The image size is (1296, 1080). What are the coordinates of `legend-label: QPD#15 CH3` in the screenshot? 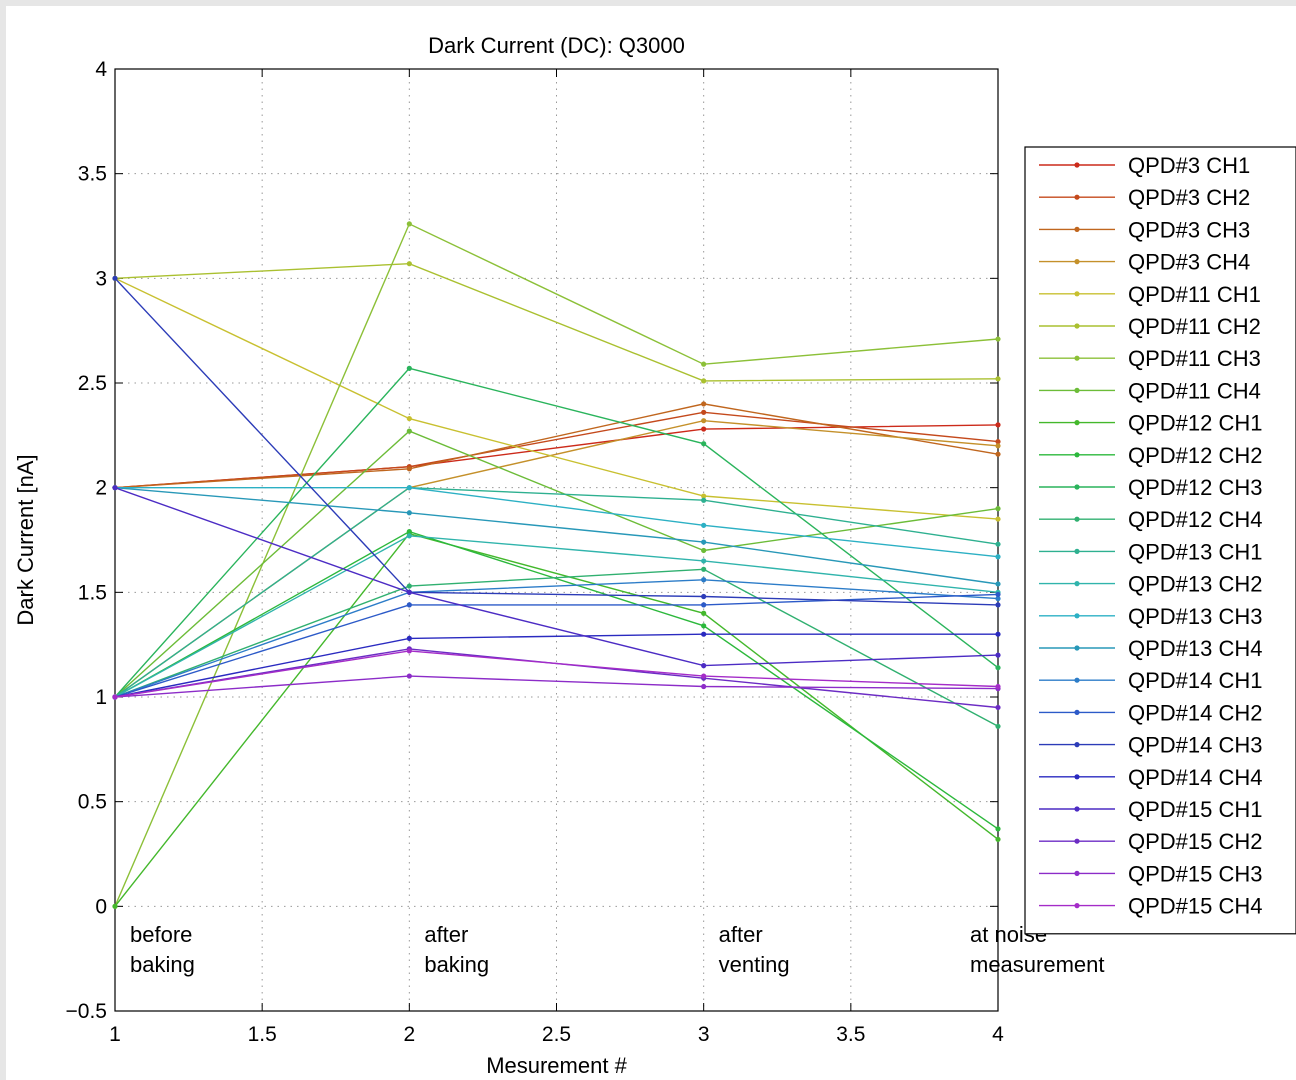 It's located at (1195, 873).